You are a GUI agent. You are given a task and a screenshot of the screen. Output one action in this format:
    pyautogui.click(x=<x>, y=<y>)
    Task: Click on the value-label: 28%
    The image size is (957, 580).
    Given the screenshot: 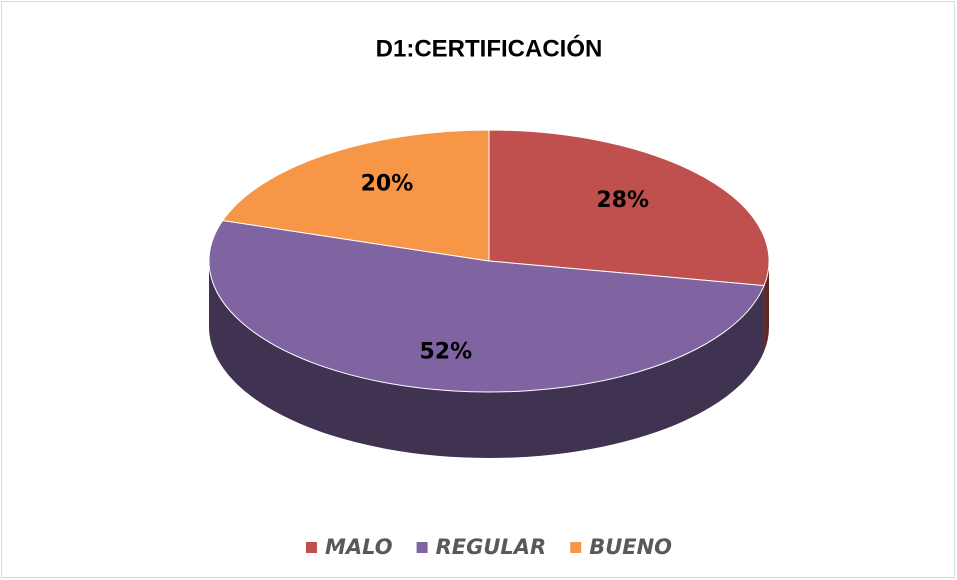 What is the action you would take?
    pyautogui.click(x=622, y=200)
    